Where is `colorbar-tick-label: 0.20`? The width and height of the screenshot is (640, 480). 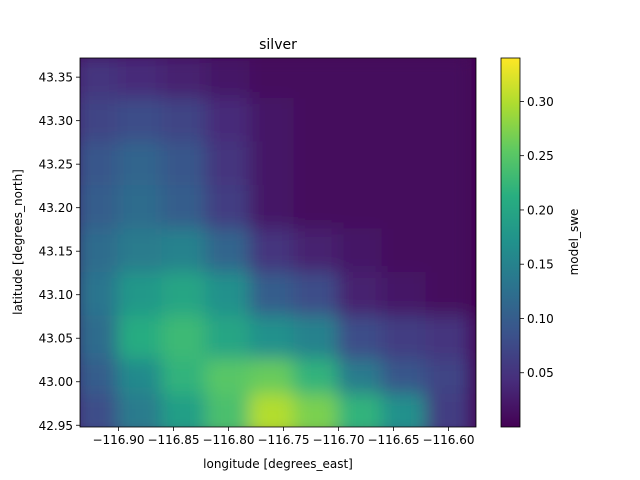
colorbar-tick-label: 0.20 is located at coordinates (540, 210).